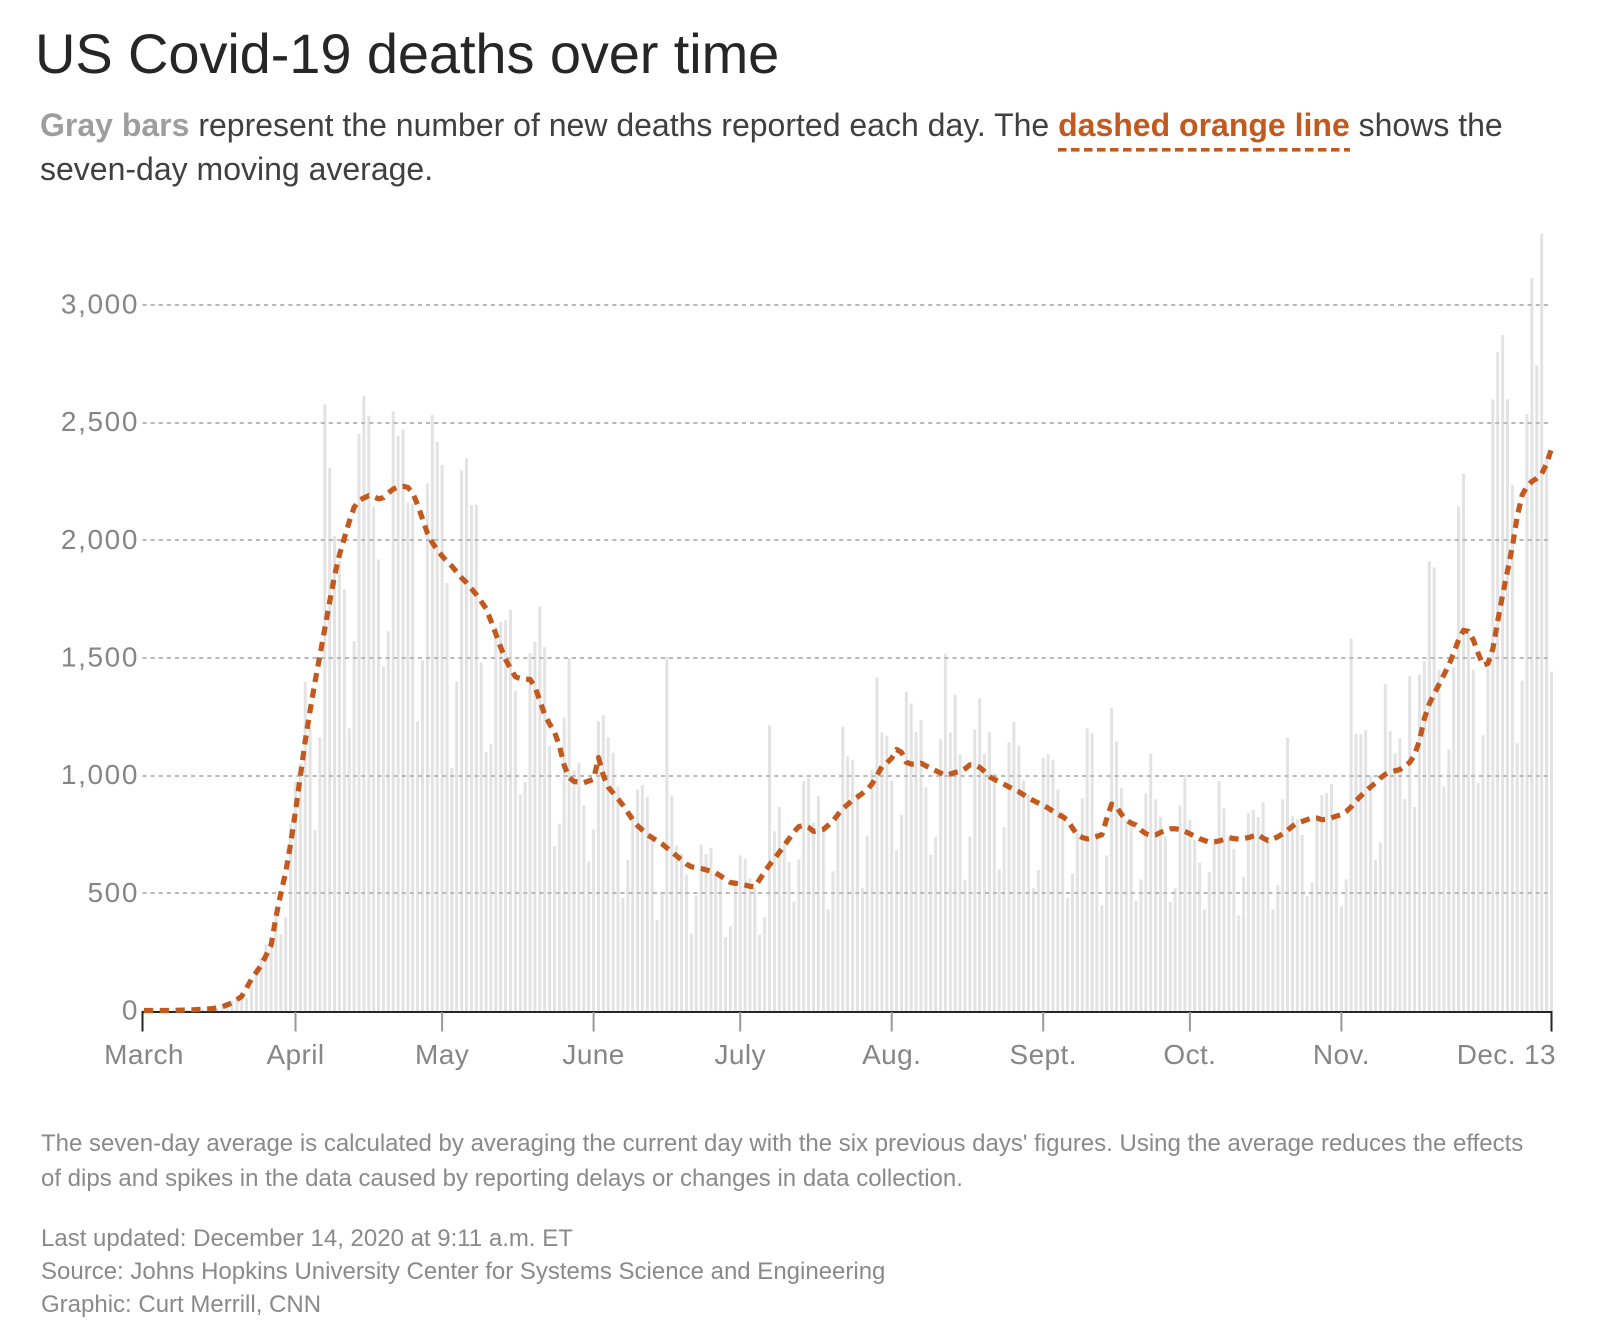 The height and width of the screenshot is (1324, 1616). I want to click on svg-text: 2,000, so click(100, 539).